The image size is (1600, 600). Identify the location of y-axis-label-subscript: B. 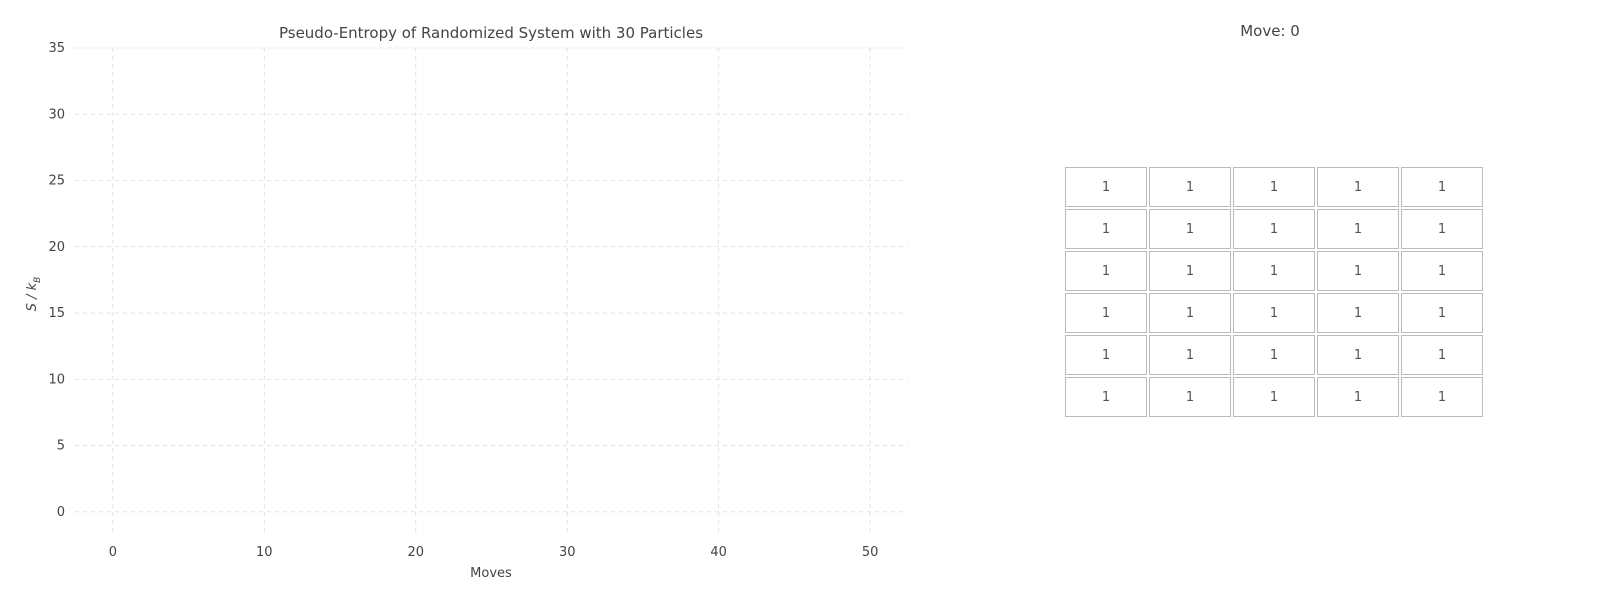
(38, 280).